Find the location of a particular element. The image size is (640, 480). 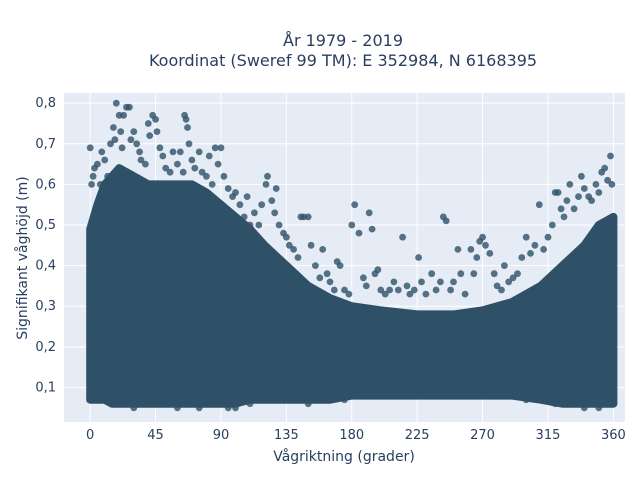

y-axis-title: Signifikant våghöjd (m) is located at coordinates (22, 257).